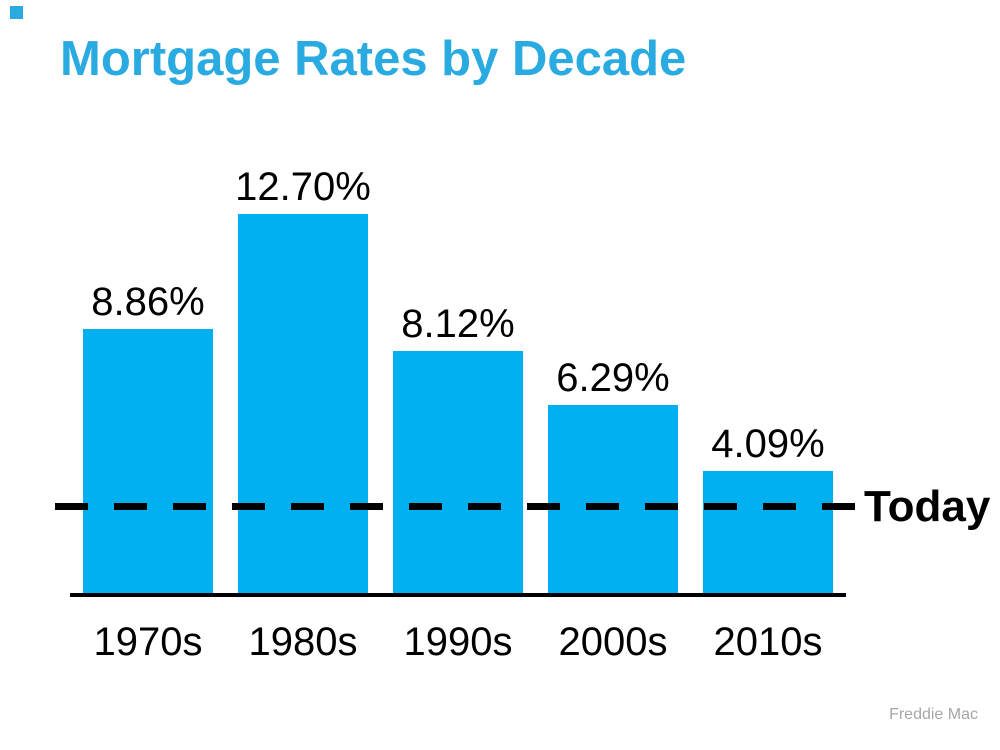  What do you see at coordinates (373, 59) in the screenshot?
I see `chart-title: Mortgage Rates by Decade` at bounding box center [373, 59].